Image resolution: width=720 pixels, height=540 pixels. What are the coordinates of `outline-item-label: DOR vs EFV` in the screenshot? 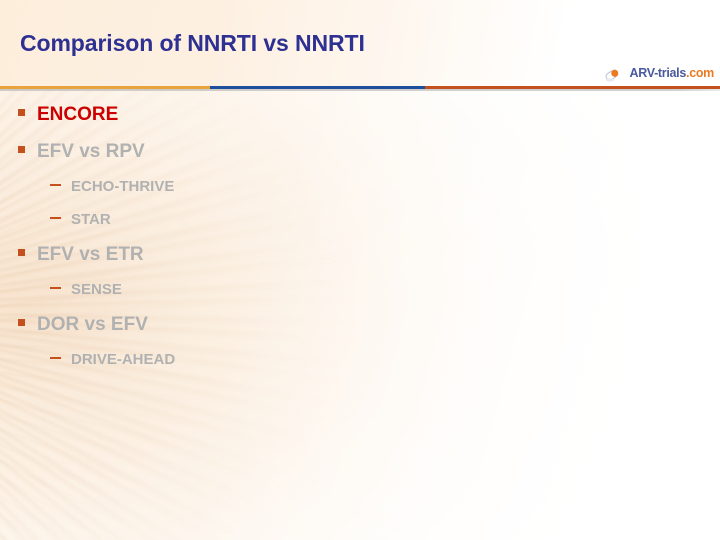 It's located at (92, 324).